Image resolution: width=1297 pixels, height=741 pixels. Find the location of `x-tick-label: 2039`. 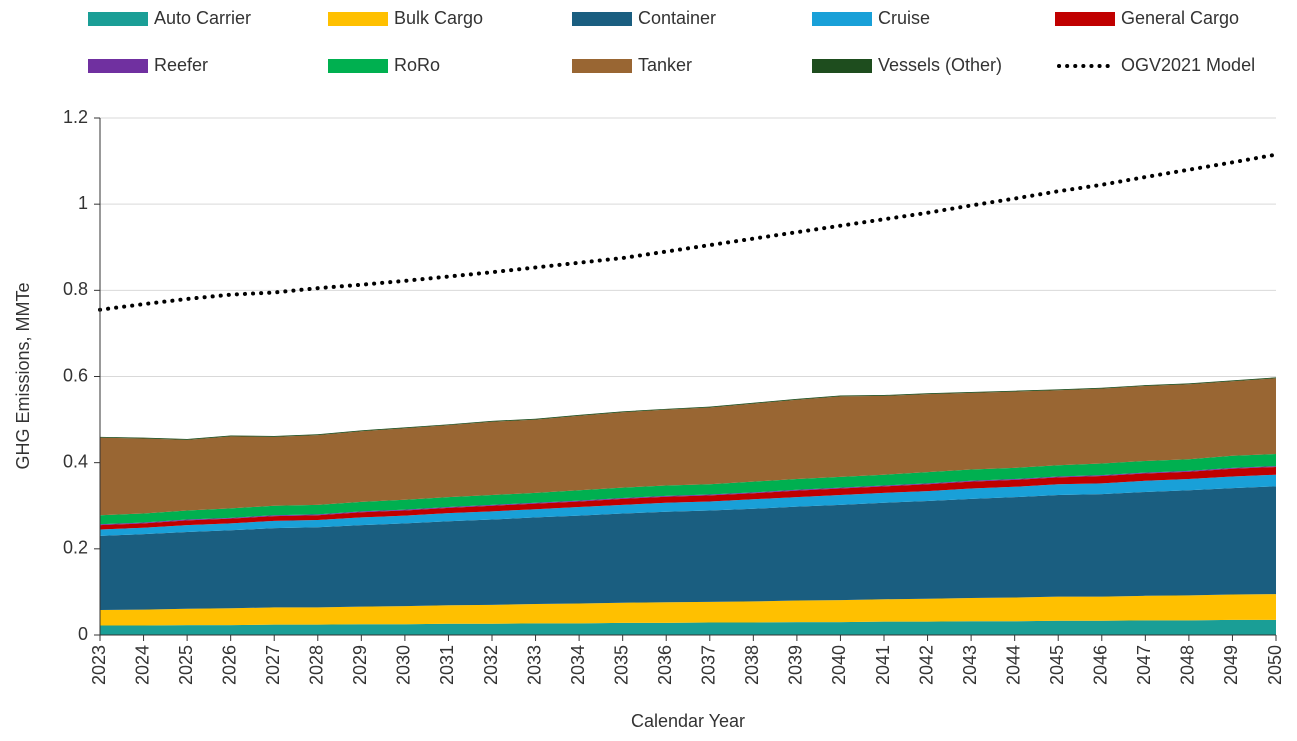

x-tick-label: 2039 is located at coordinates (796, 665).